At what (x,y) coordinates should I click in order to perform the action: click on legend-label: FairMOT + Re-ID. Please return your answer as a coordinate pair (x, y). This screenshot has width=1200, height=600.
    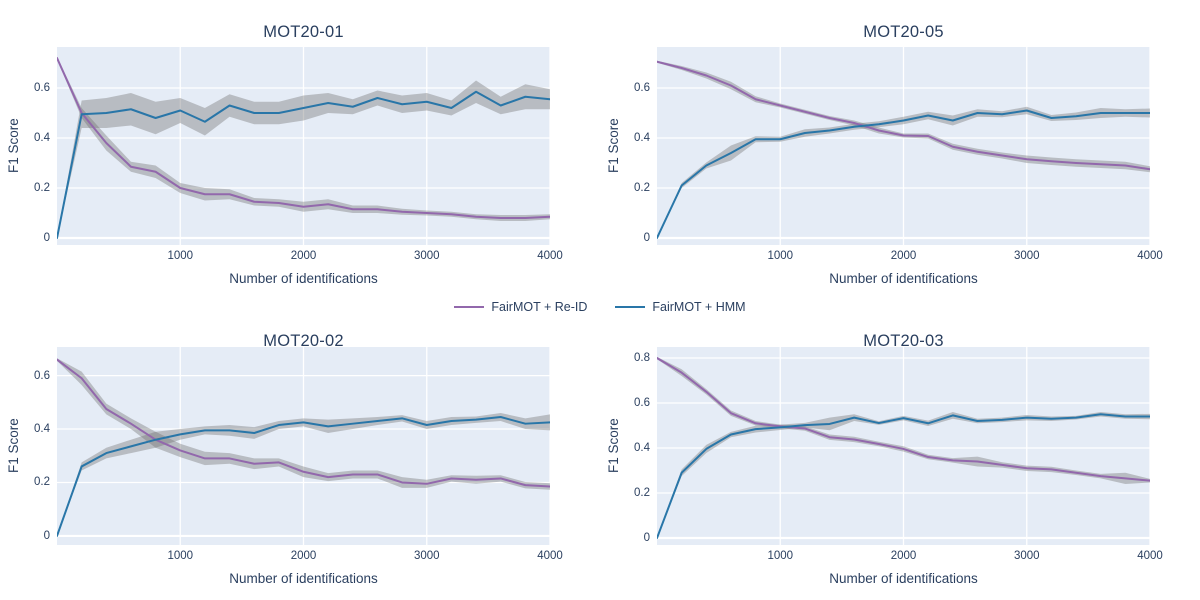
    Looking at the image, I should click on (539, 307).